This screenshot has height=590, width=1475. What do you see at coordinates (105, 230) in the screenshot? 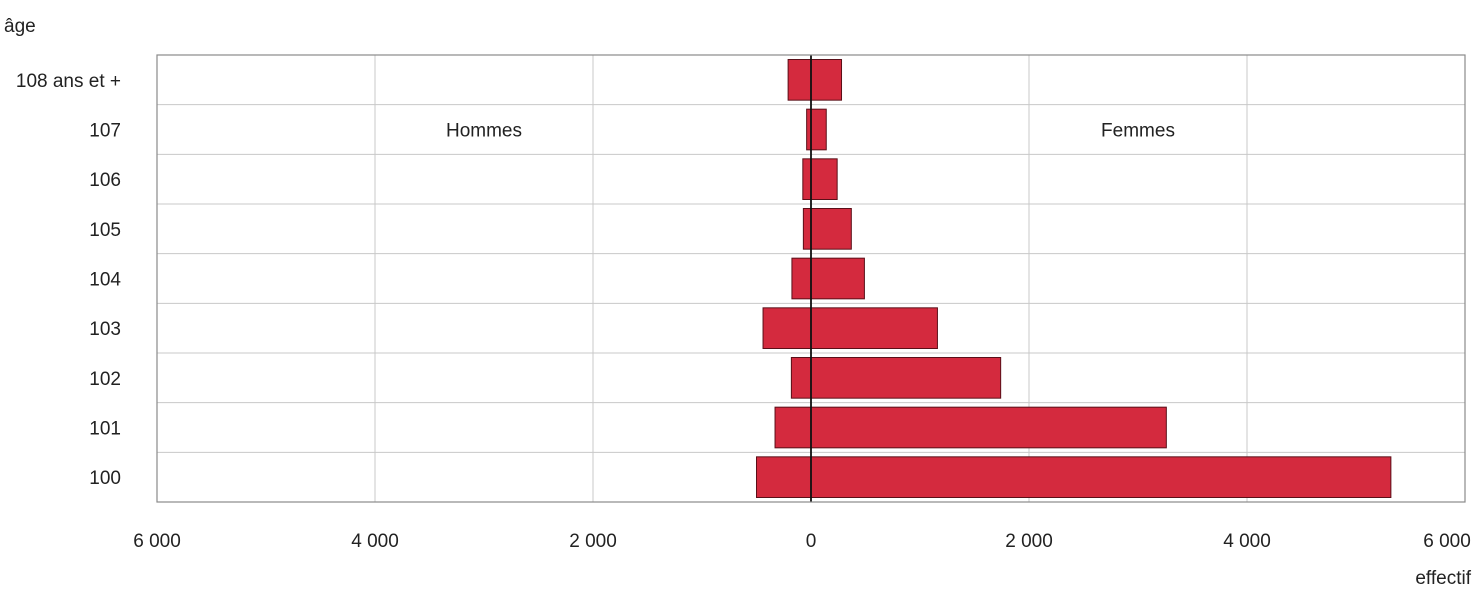
I see `y-tick-label: 105` at bounding box center [105, 230].